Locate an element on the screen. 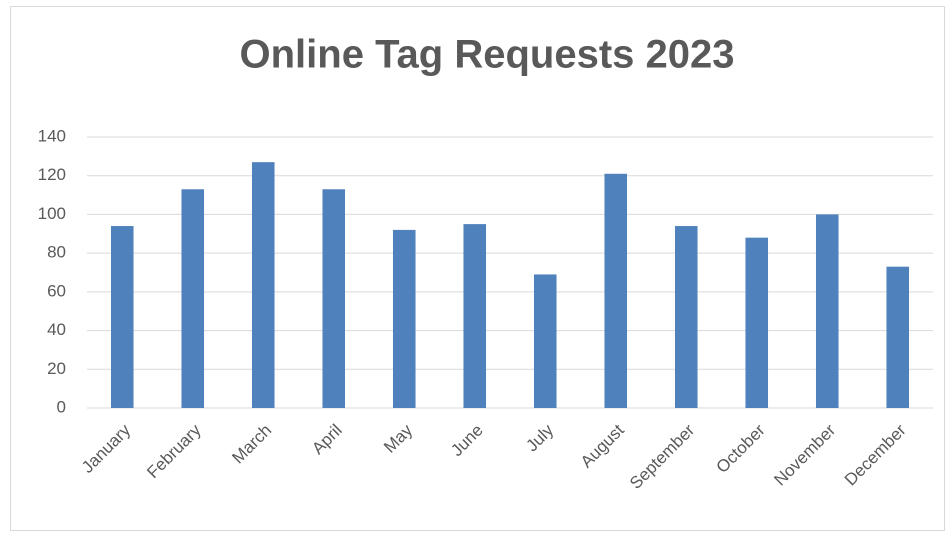  y-tick-label: 80 is located at coordinates (56, 252).